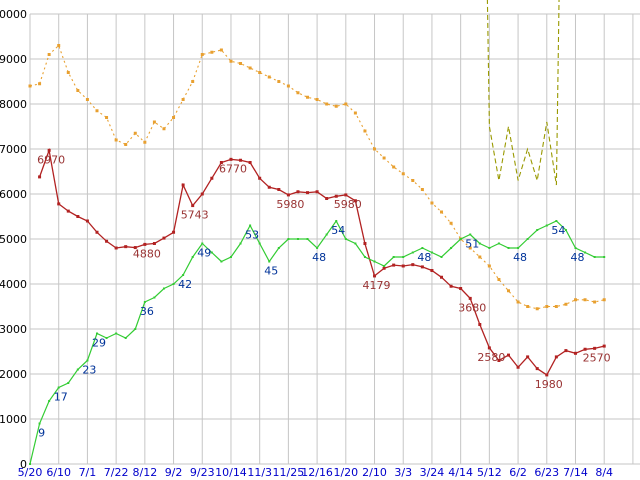 The image size is (640, 480). Describe the element at coordinates (147, 311) in the screenshot. I see `annotation-label: 36` at that location.